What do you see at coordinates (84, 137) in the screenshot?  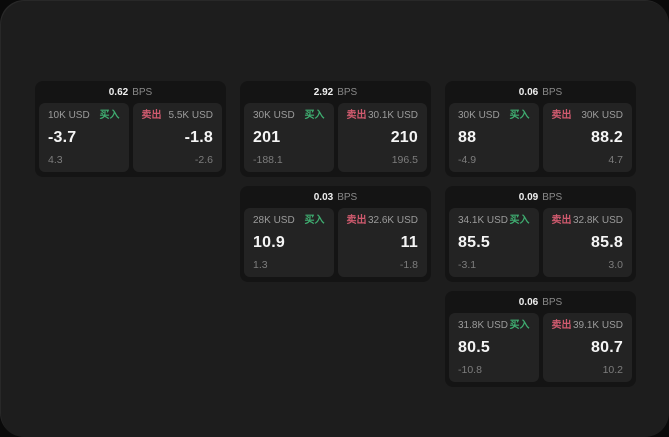 I see `buy-panel: 10K USD 买入 -3.7 4.3` at bounding box center [84, 137].